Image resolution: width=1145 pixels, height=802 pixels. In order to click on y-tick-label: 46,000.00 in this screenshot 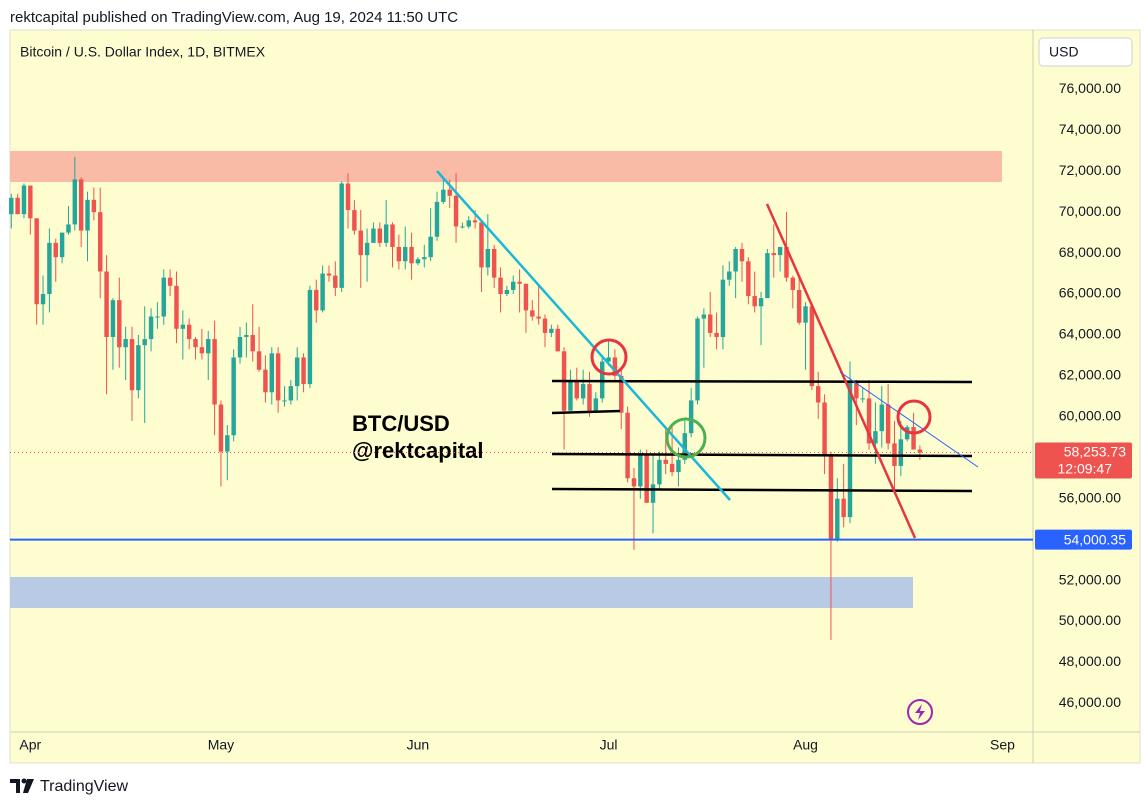, I will do `click(1090, 702)`.